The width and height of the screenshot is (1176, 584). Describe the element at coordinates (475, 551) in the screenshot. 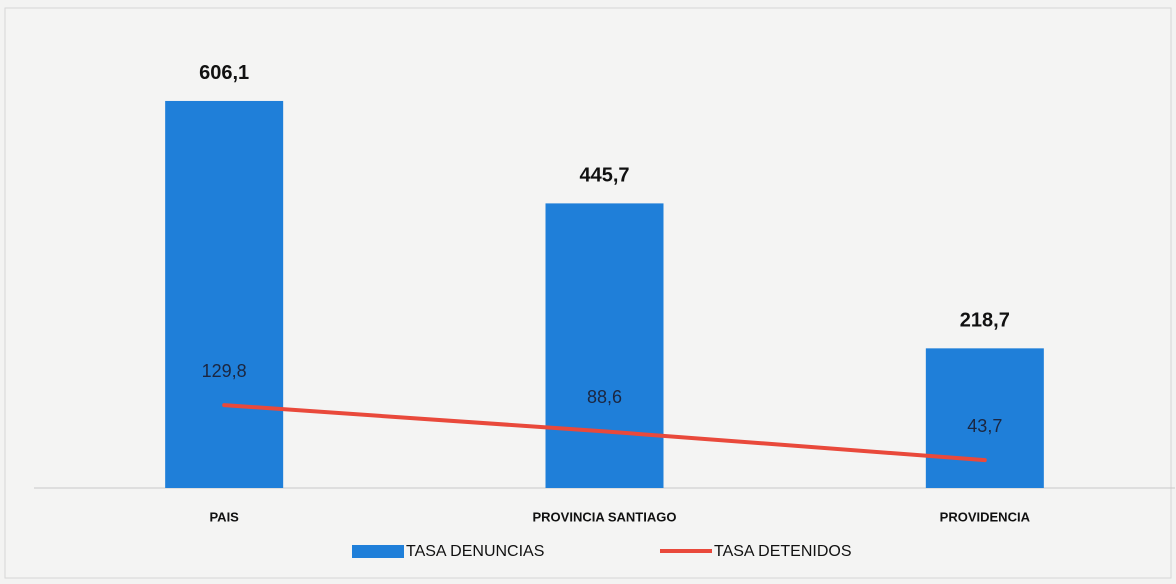

I see `legend-label: TASA DENUNCIAS` at that location.